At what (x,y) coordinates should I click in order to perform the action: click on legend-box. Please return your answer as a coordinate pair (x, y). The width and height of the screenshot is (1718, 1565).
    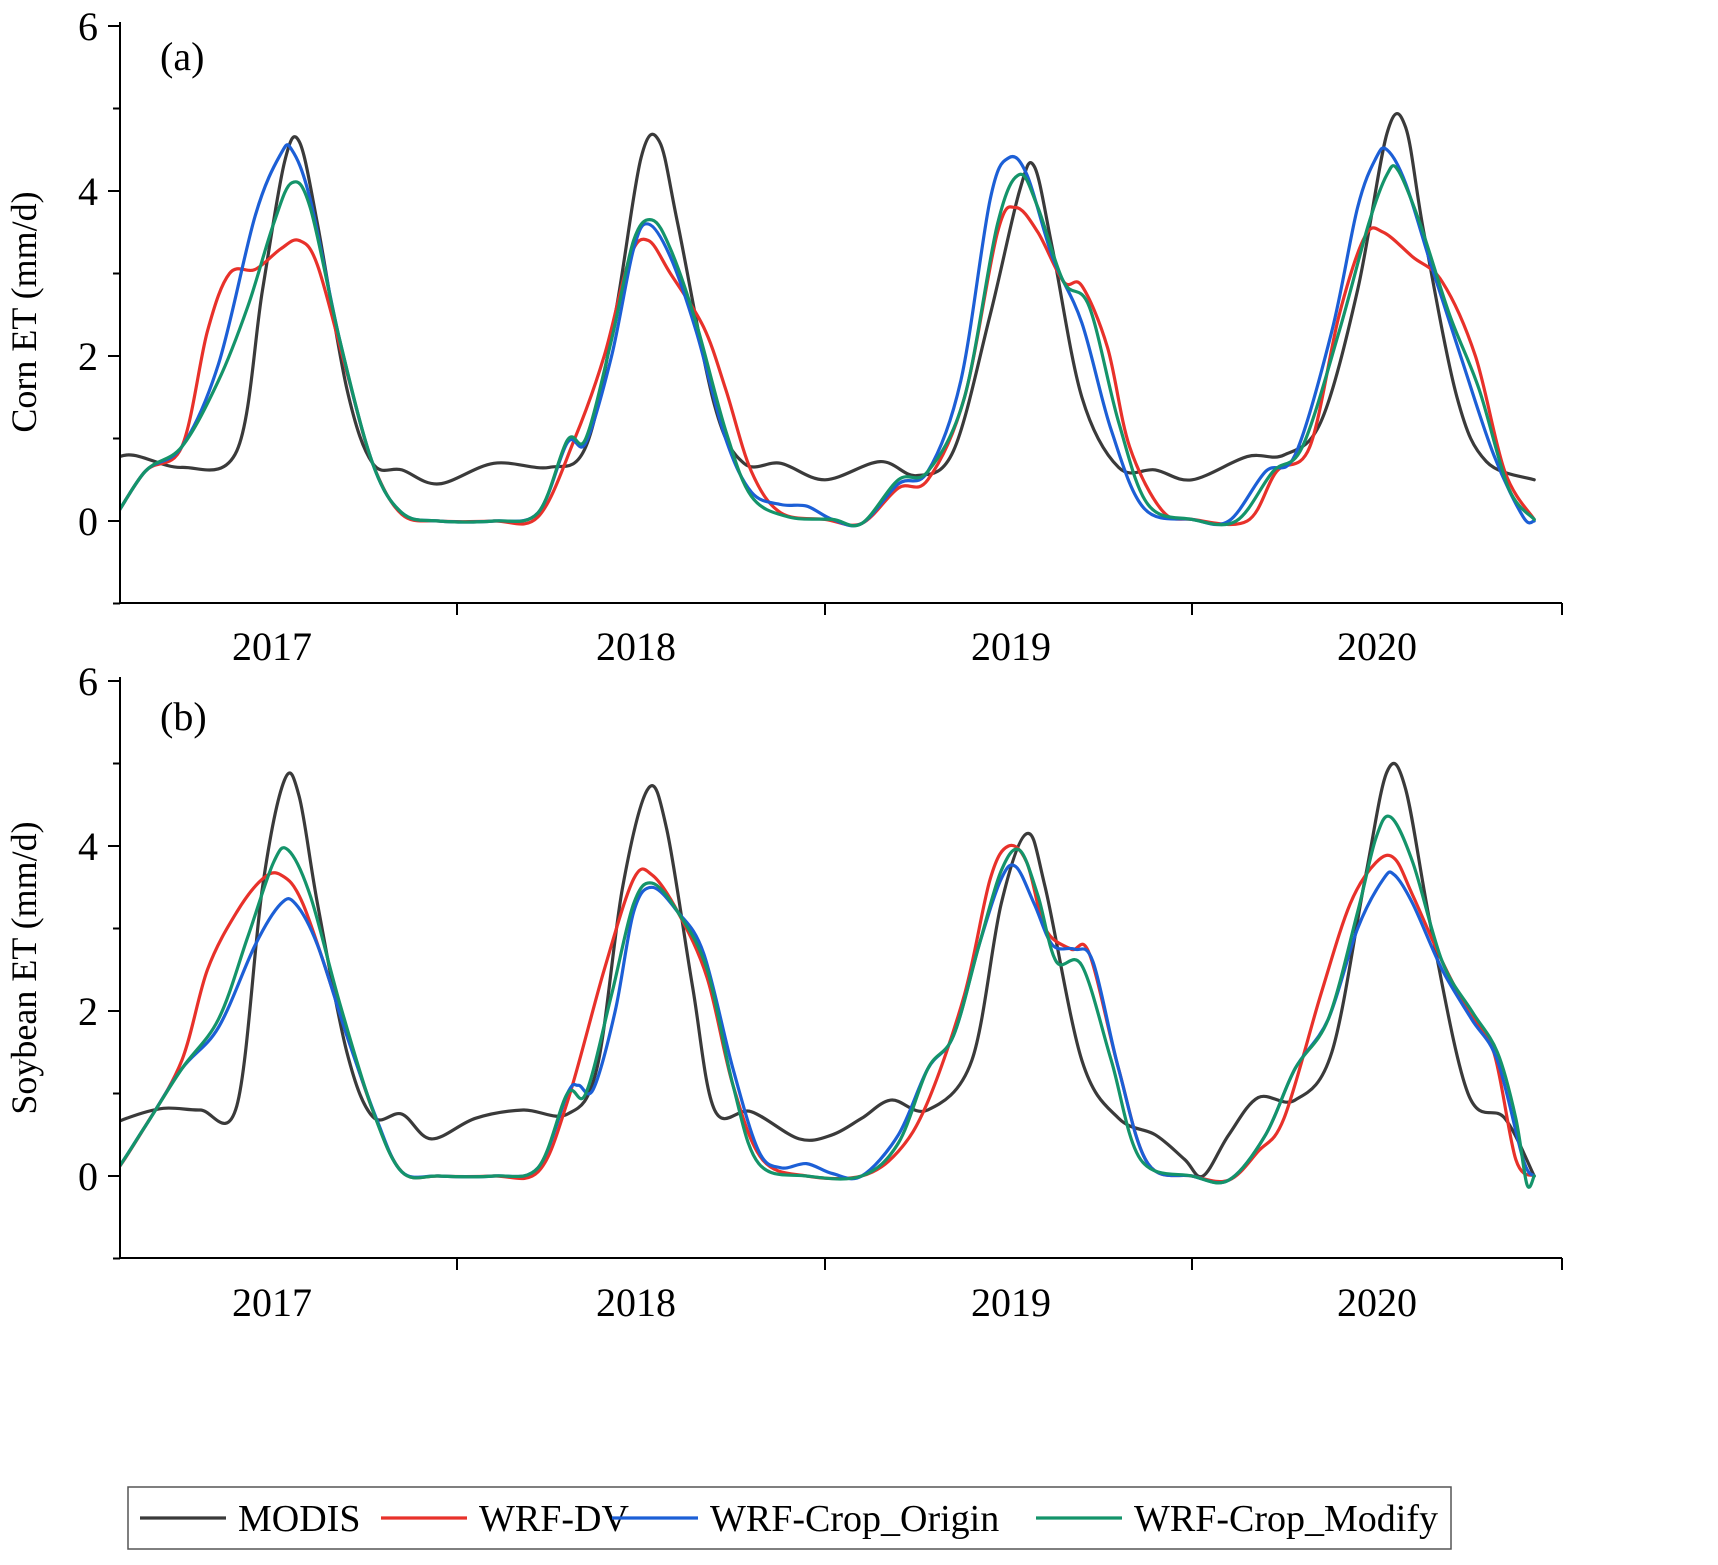
    Looking at the image, I should click on (789, 1518).